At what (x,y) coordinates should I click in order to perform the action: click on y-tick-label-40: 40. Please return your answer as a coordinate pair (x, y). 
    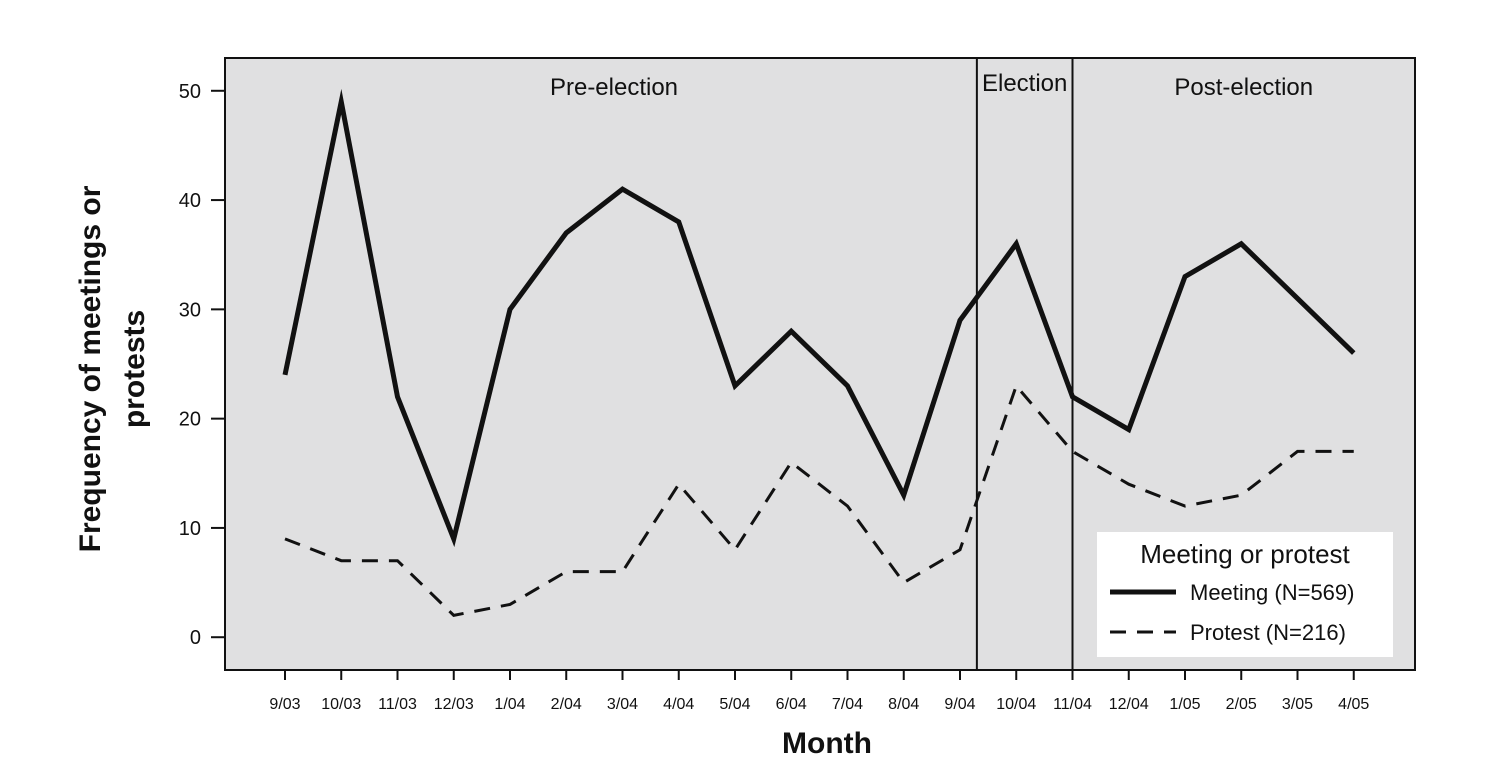
    Looking at the image, I should click on (190, 201).